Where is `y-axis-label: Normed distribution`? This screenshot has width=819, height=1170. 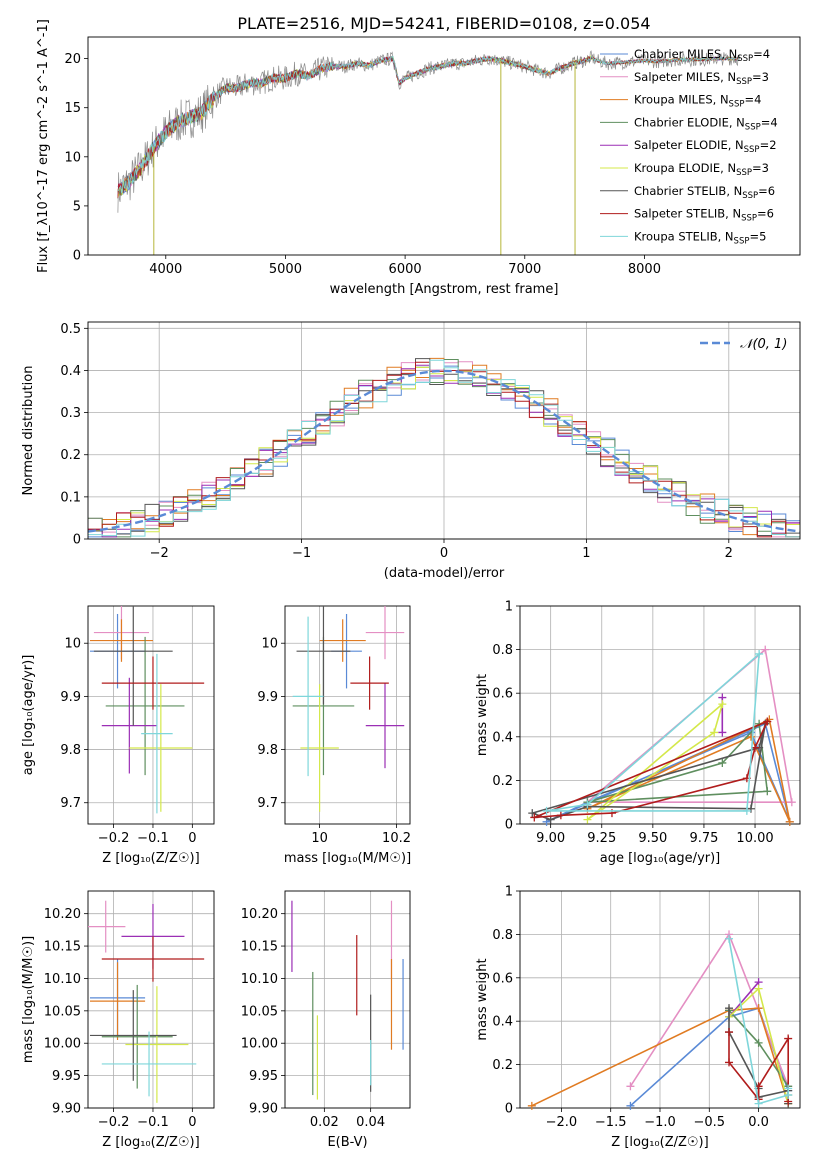 y-axis-label: Normed distribution is located at coordinates (28, 431).